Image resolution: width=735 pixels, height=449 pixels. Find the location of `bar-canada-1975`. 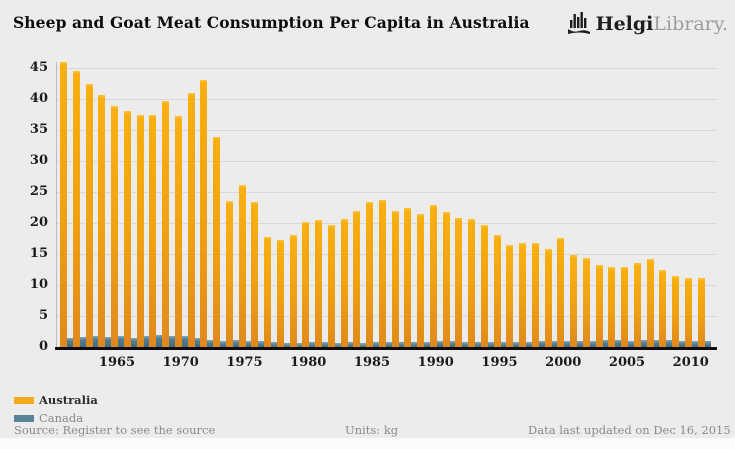

bar-canada-1975 is located at coordinates (248, 343).